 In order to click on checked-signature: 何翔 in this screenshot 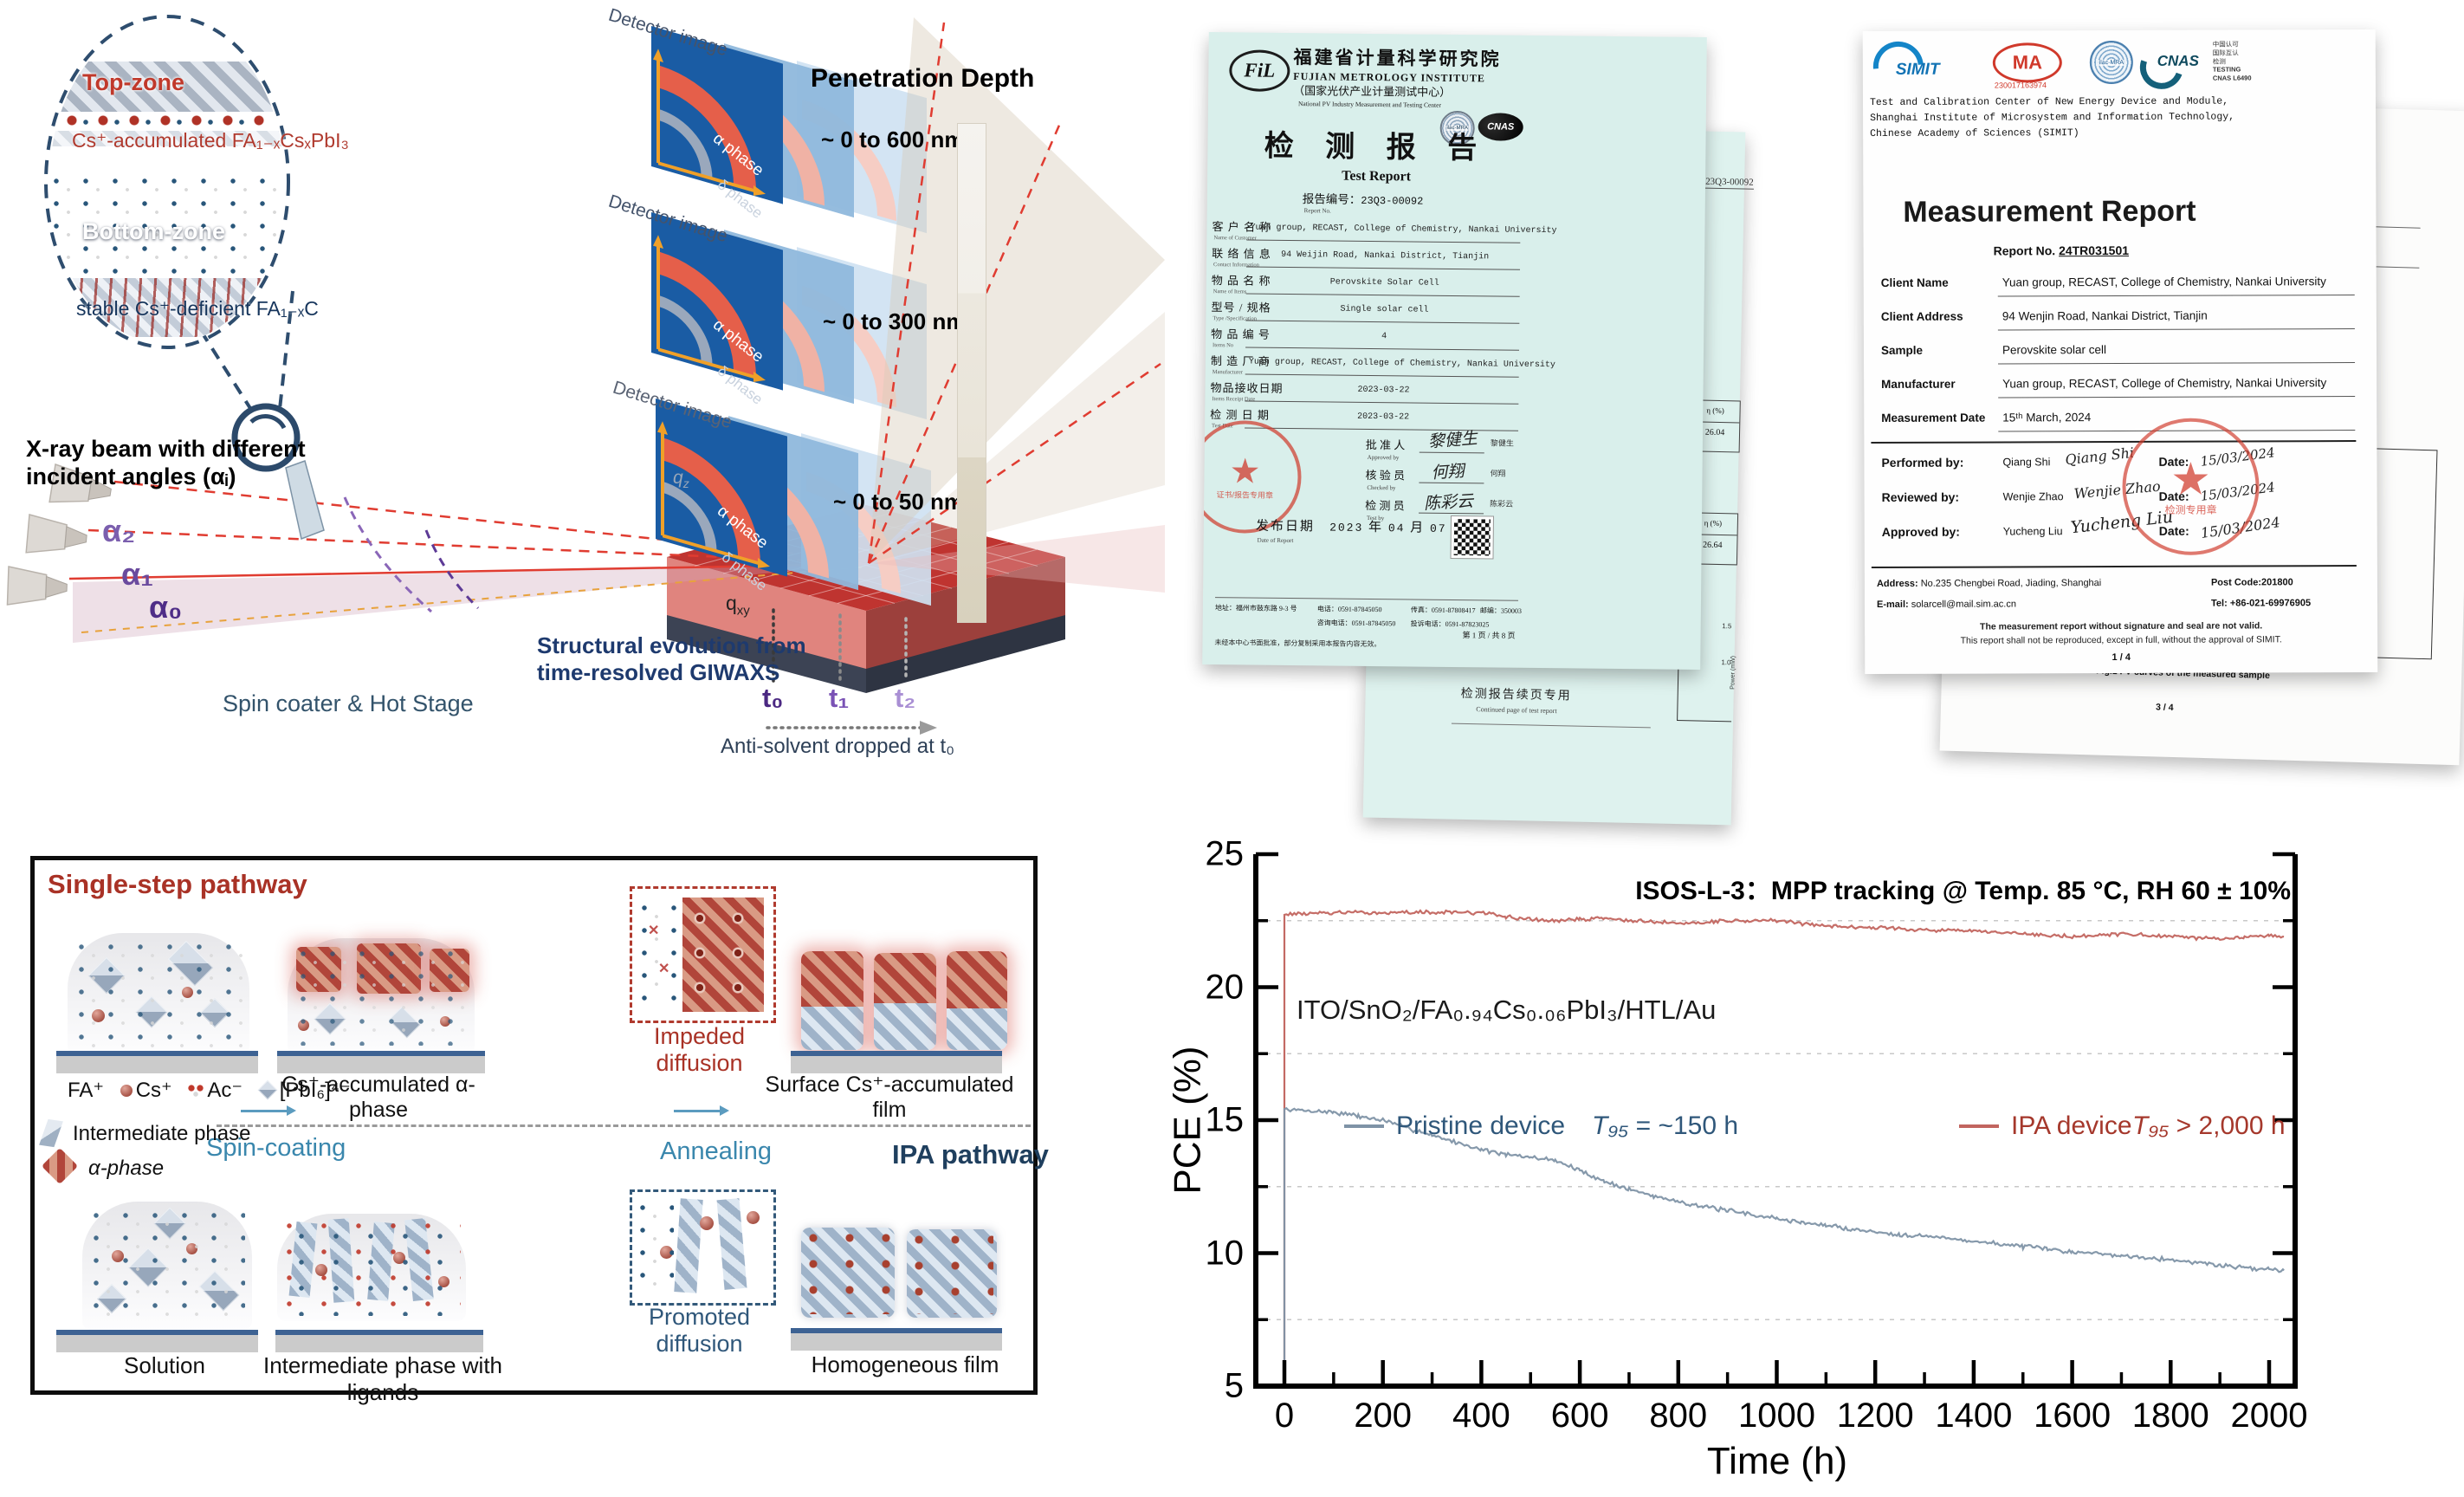, I will do `click(1447, 472)`.